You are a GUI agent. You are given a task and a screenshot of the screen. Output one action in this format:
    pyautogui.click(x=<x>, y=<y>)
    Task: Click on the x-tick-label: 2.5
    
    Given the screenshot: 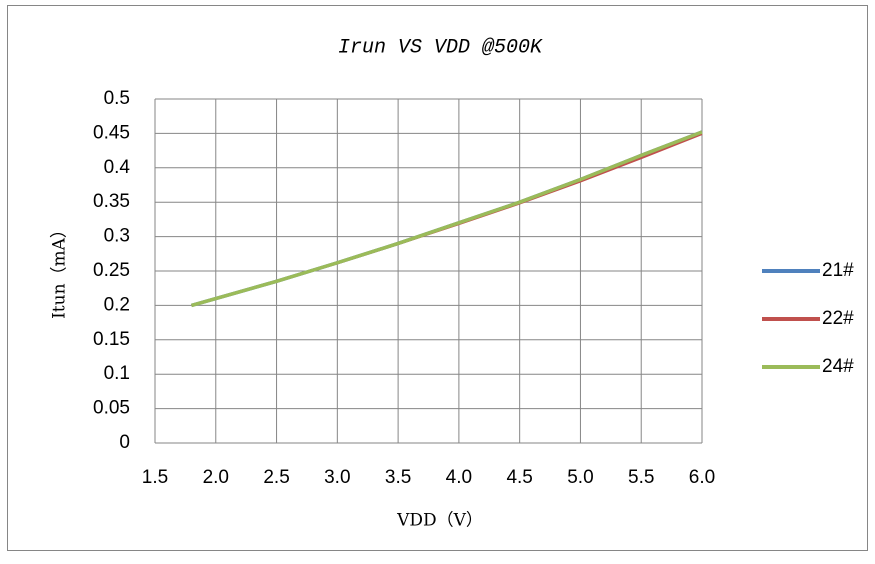 What is the action you would take?
    pyautogui.click(x=276, y=477)
    